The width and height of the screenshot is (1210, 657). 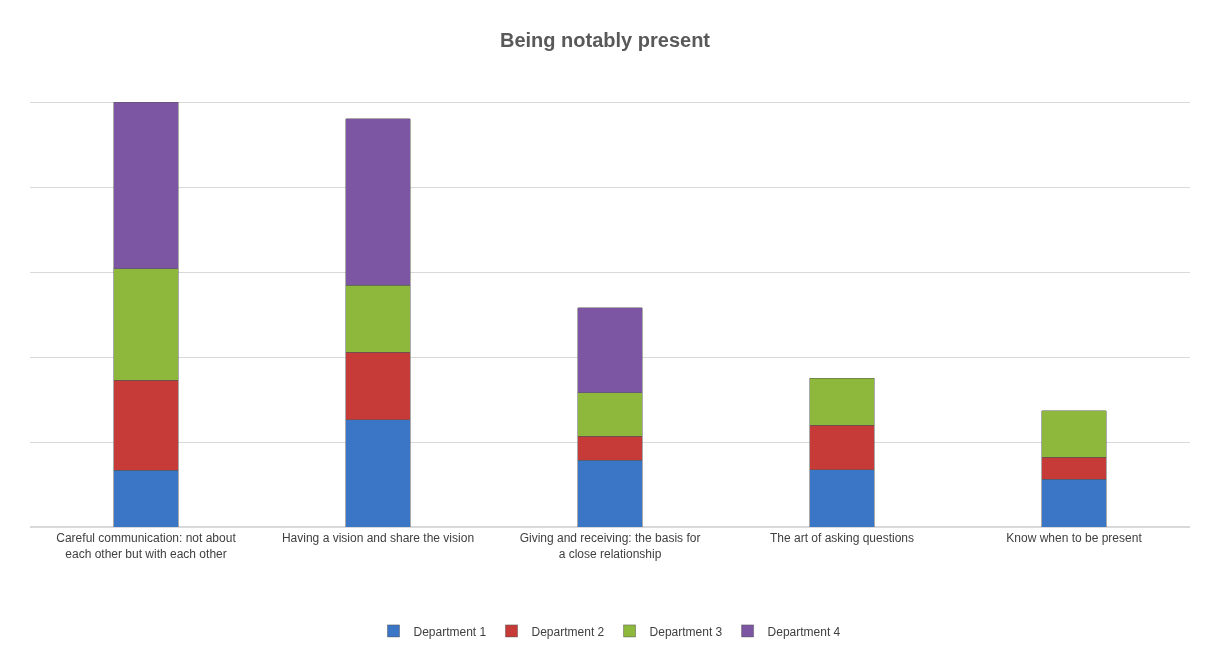 I want to click on x-tick-label: The art of asking questions, so click(x=842, y=538).